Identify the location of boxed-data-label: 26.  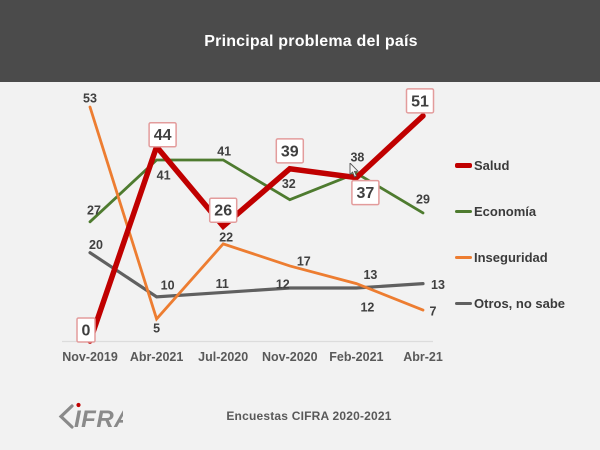
(223, 210).